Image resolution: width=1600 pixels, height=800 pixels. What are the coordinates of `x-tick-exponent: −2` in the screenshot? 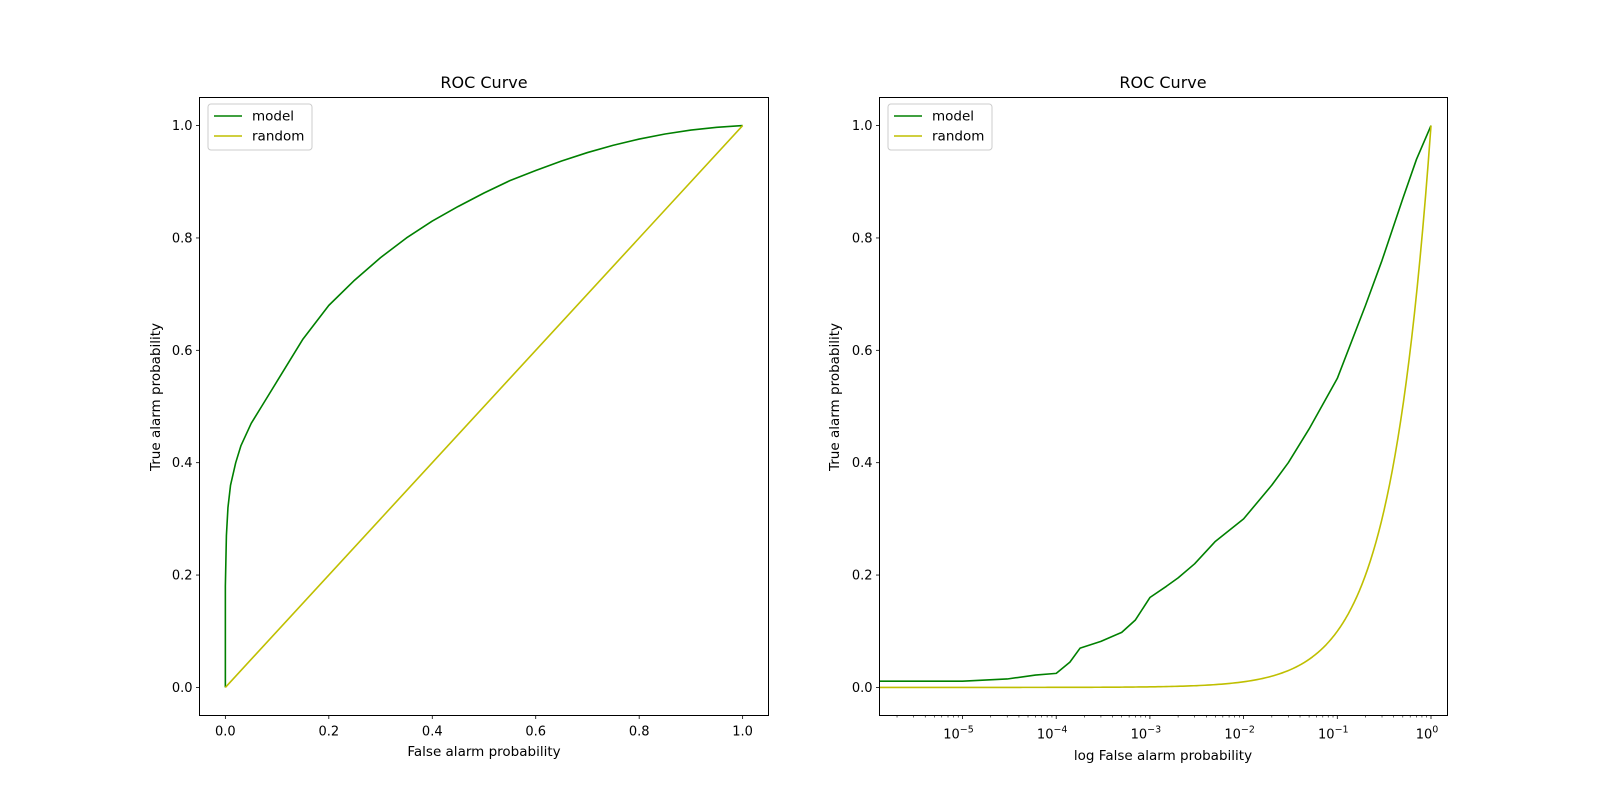 It's located at (1248, 730).